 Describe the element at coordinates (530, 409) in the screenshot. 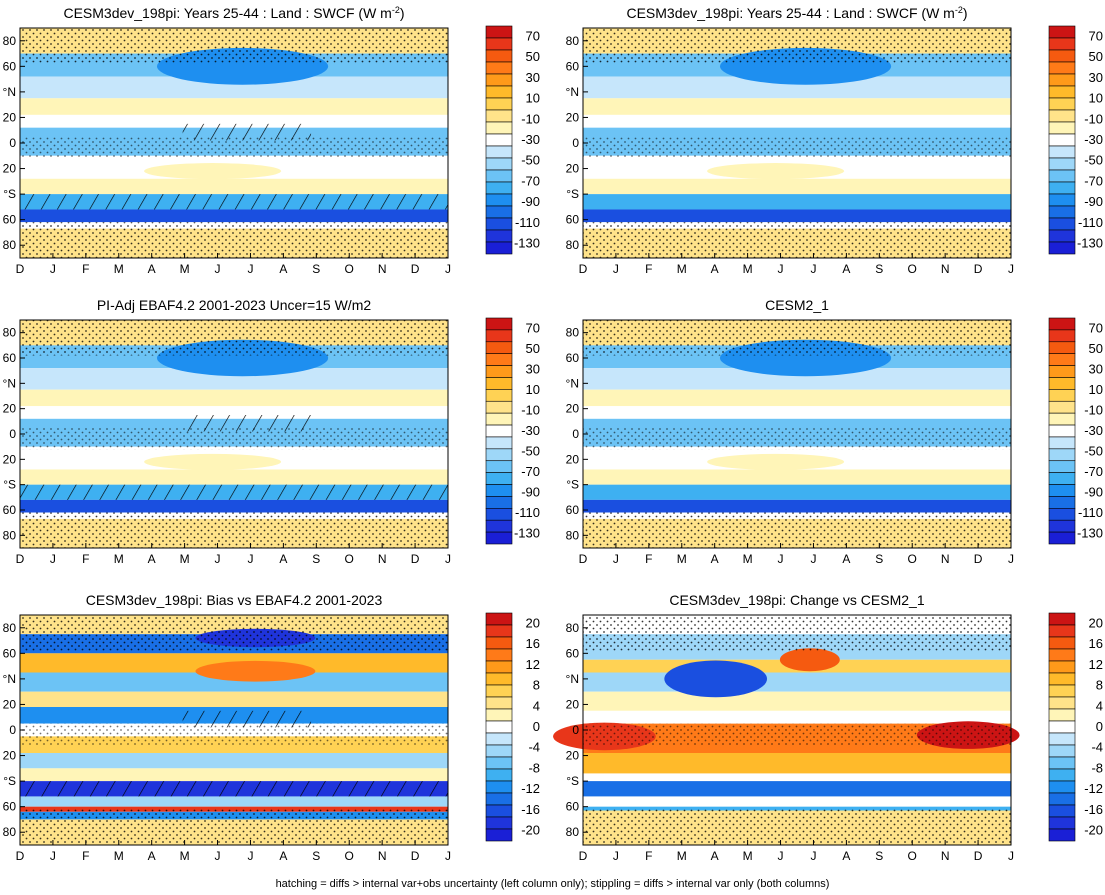

I see `colorbar-label: -10` at that location.